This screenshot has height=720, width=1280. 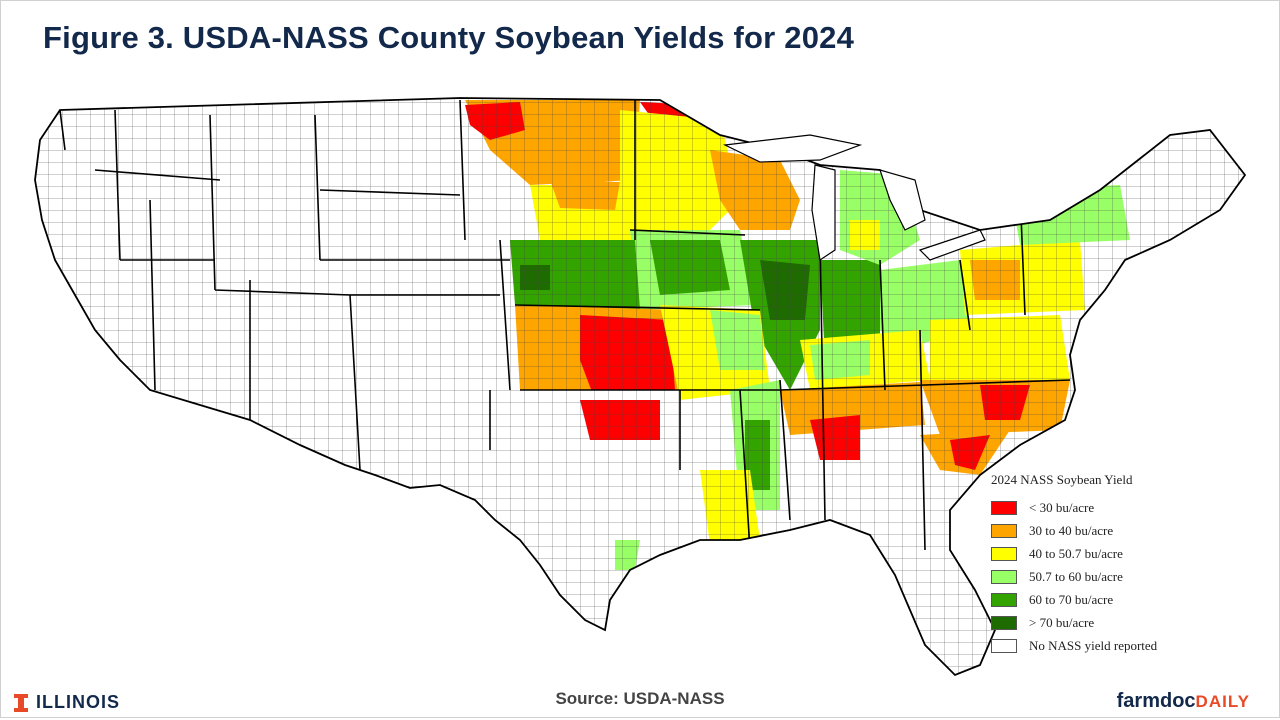 I want to click on legend-item: 60 to 70 bu/acre, so click(x=1085, y=599).